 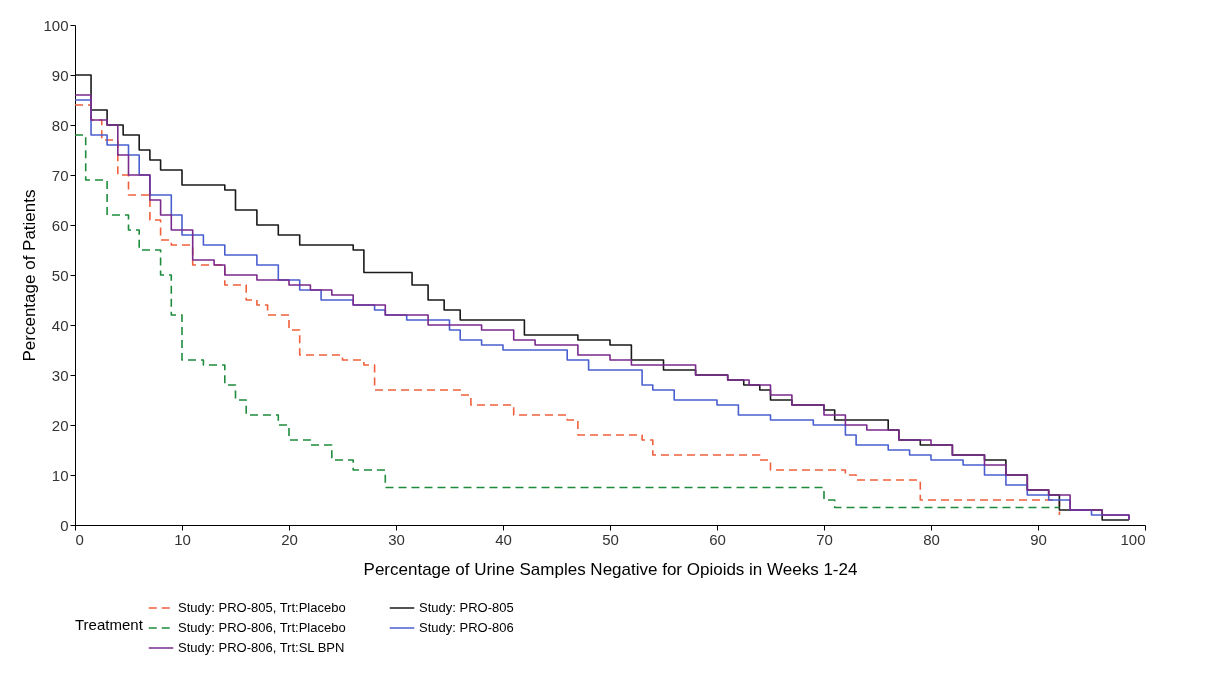 What do you see at coordinates (261, 647) in the screenshot?
I see `legend-label: Study: PRO-806, Trt:SL BPN` at bounding box center [261, 647].